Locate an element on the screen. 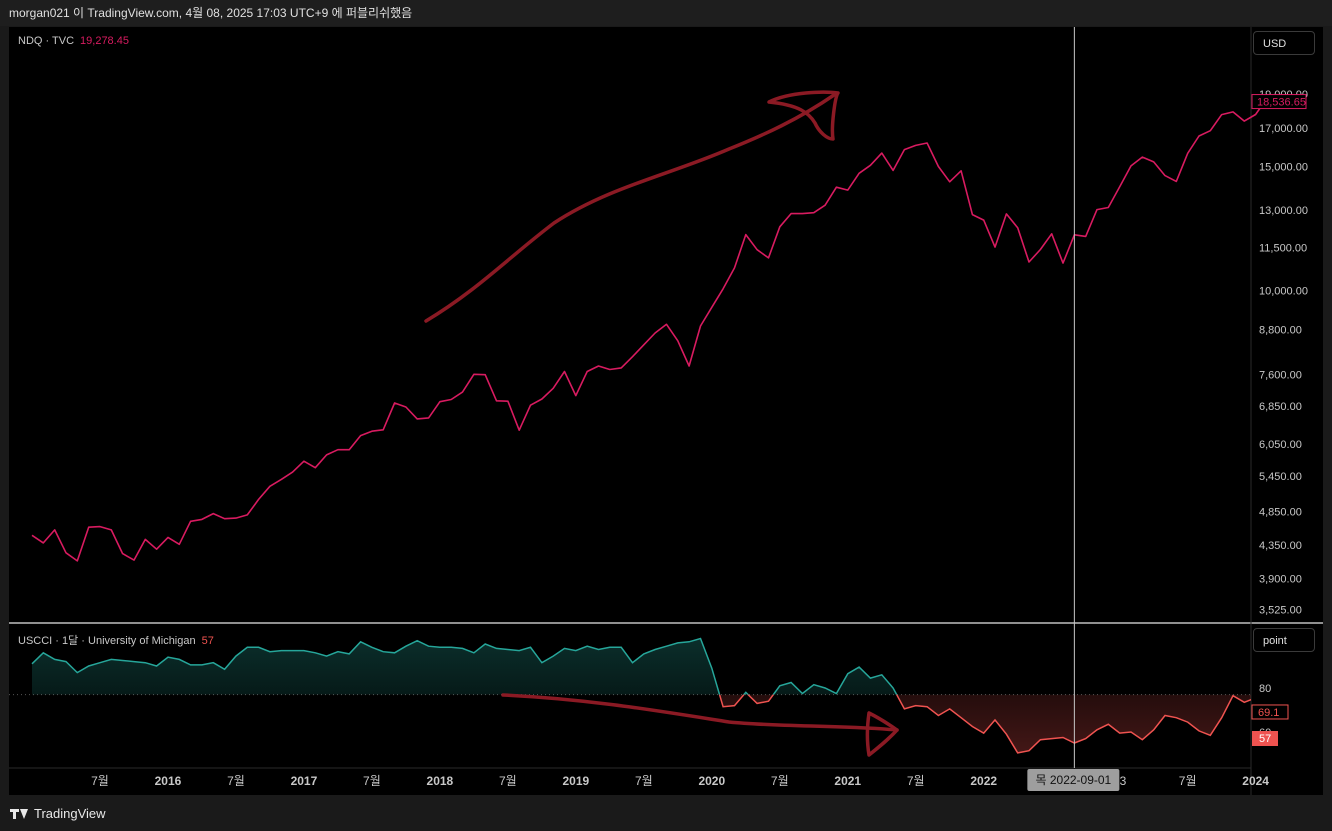  ndq-y-tick-label: 7,600.00 is located at coordinates (1280, 375).